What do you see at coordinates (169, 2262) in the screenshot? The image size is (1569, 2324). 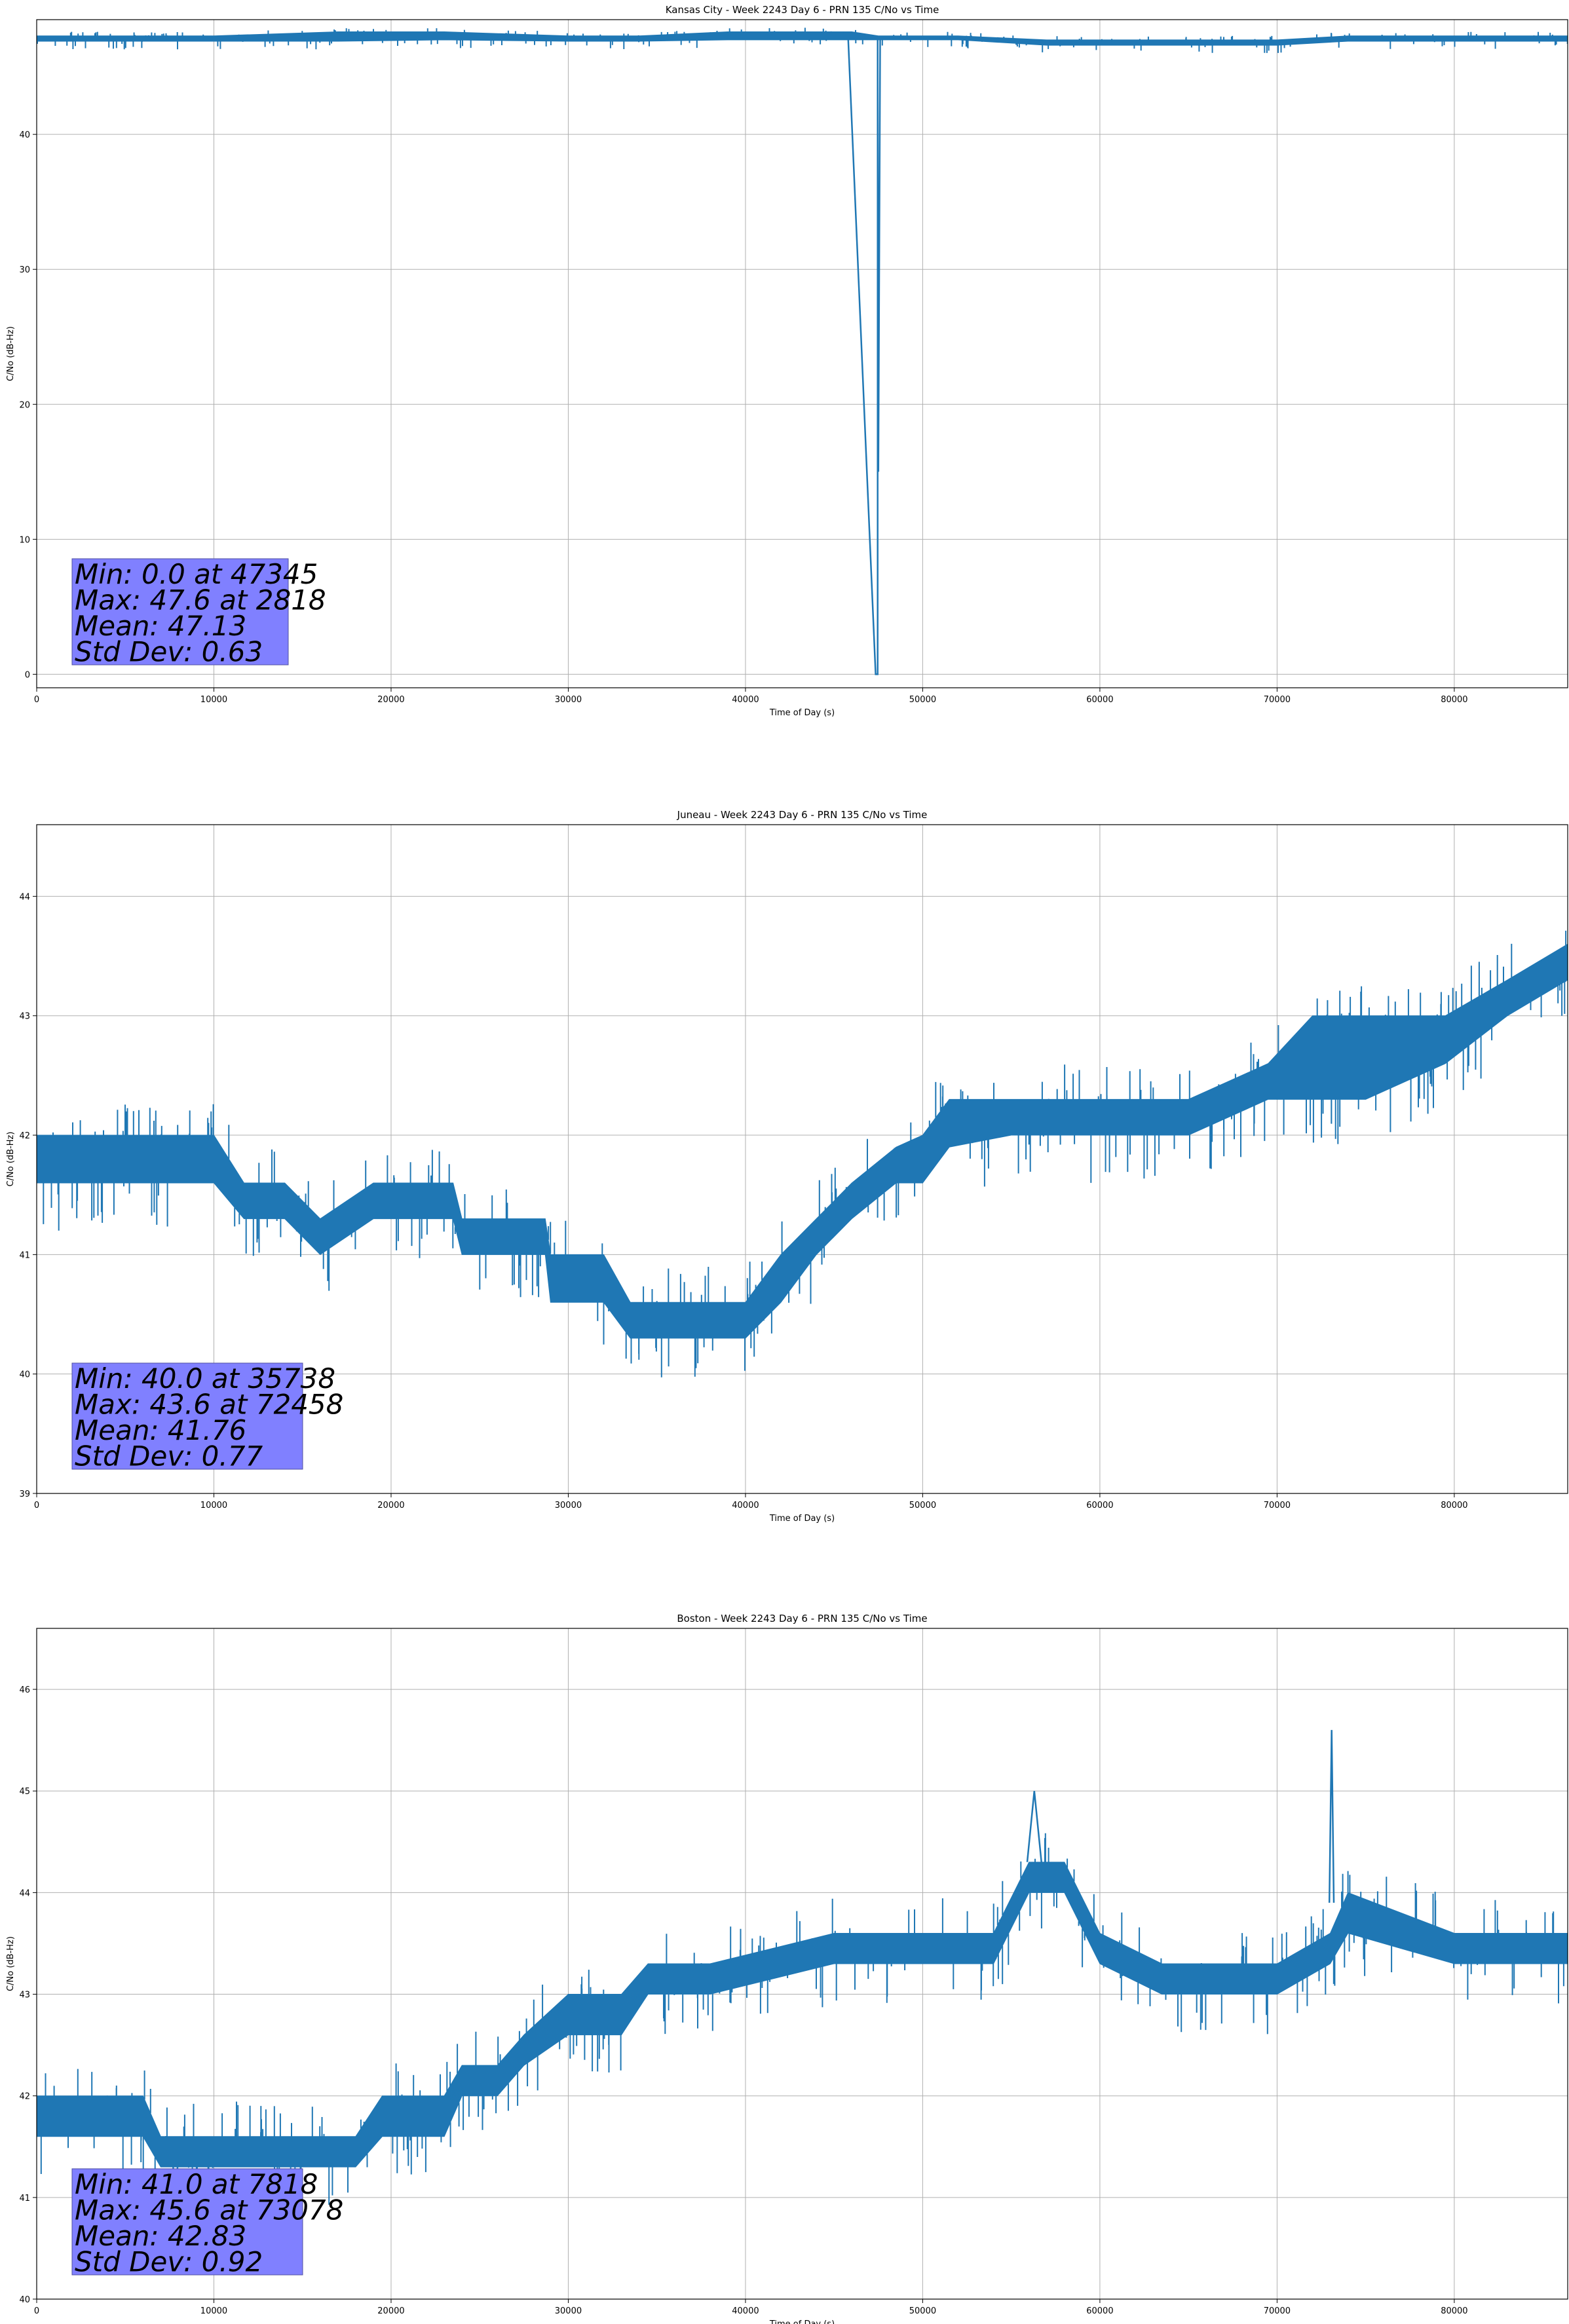 I see `stats-line: Std Dev: 0.92` at bounding box center [169, 2262].